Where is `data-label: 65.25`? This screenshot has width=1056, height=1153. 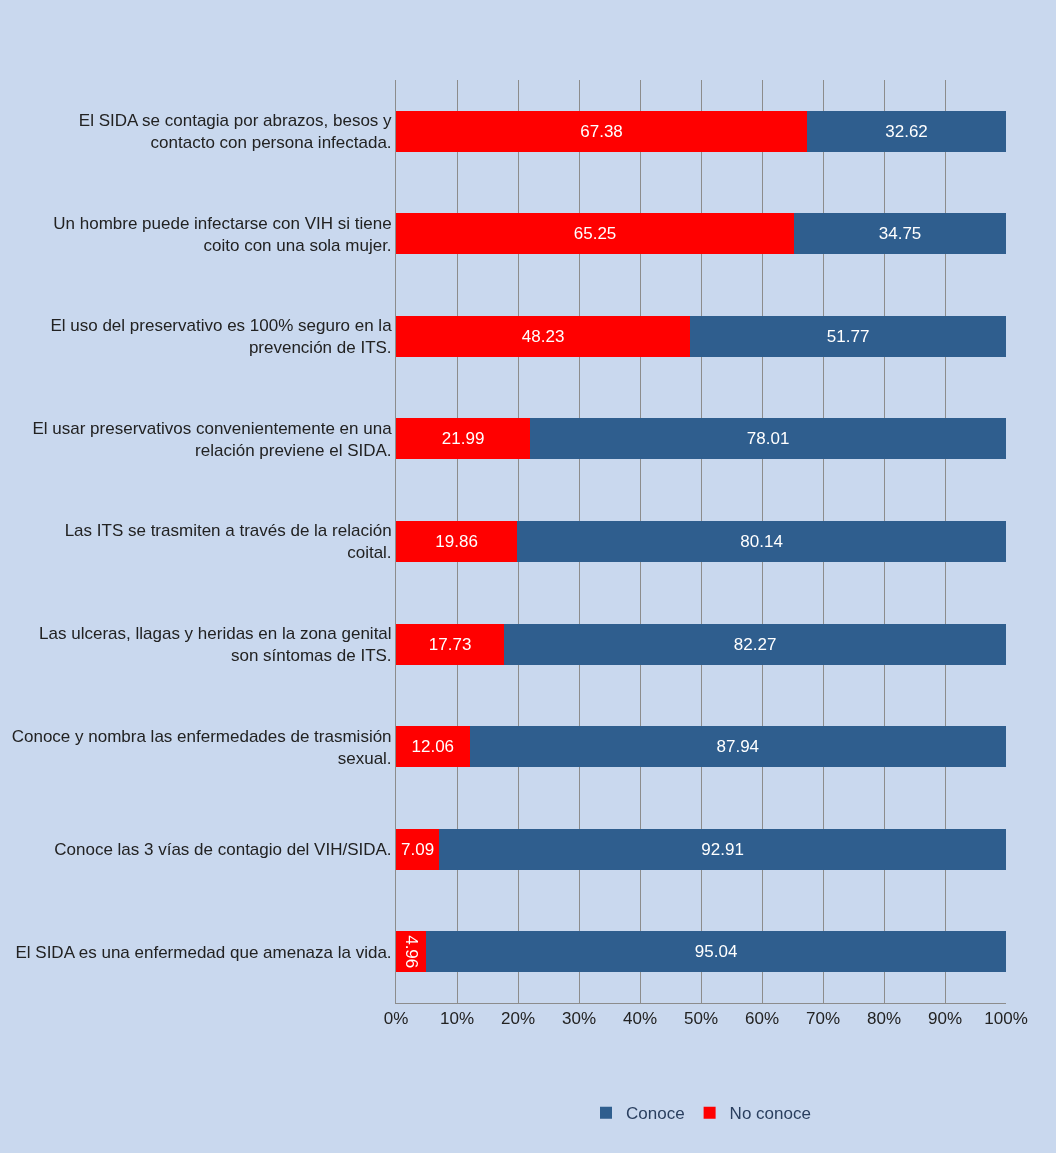
data-label: 65.25 is located at coordinates (595, 234).